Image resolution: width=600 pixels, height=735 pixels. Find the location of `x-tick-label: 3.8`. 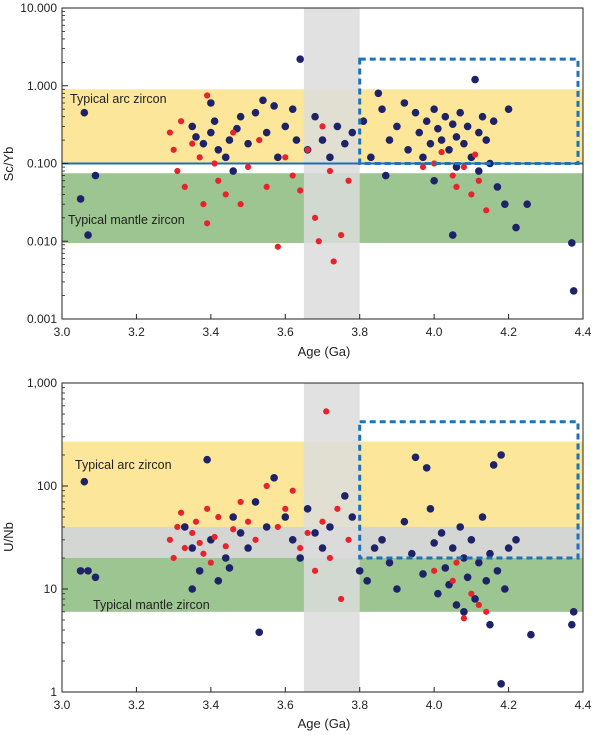

x-tick-label: 3.8 is located at coordinates (359, 705).